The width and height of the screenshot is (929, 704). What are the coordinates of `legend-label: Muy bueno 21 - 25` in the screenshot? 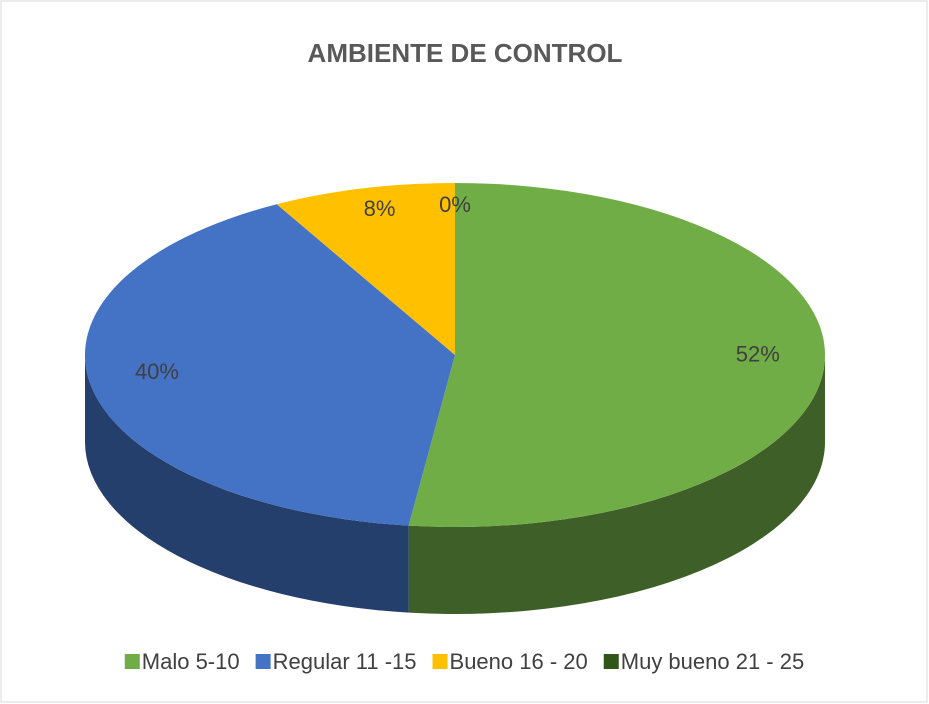 It's located at (712, 661).